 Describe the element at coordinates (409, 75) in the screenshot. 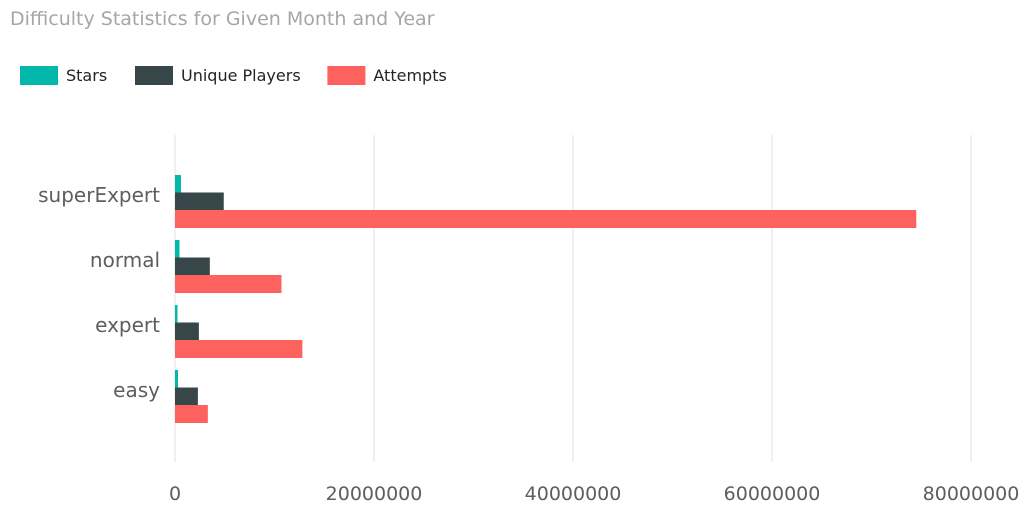

I see `legend-label: Attempts` at that location.